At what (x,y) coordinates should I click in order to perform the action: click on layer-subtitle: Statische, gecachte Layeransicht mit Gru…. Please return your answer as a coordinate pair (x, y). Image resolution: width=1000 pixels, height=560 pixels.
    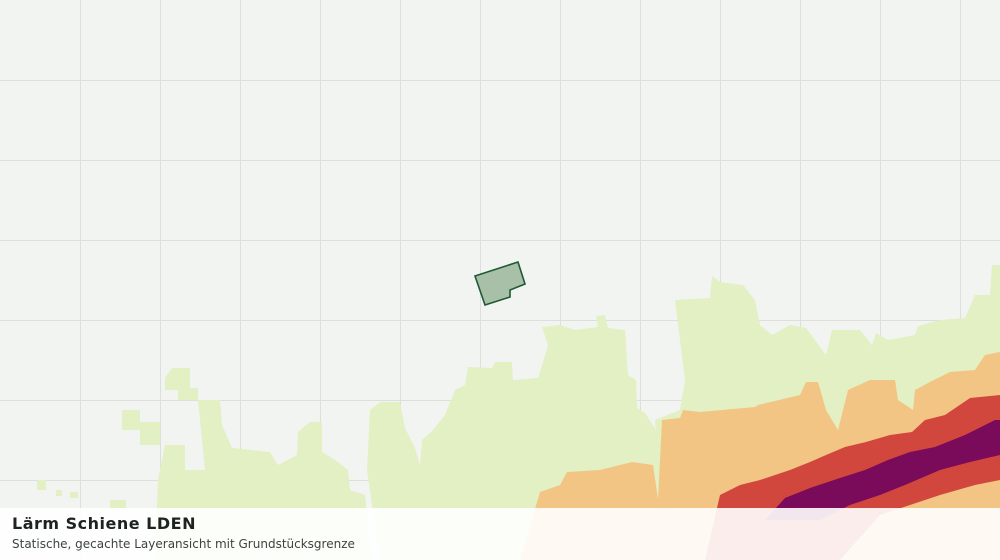
    Looking at the image, I should click on (183, 544).